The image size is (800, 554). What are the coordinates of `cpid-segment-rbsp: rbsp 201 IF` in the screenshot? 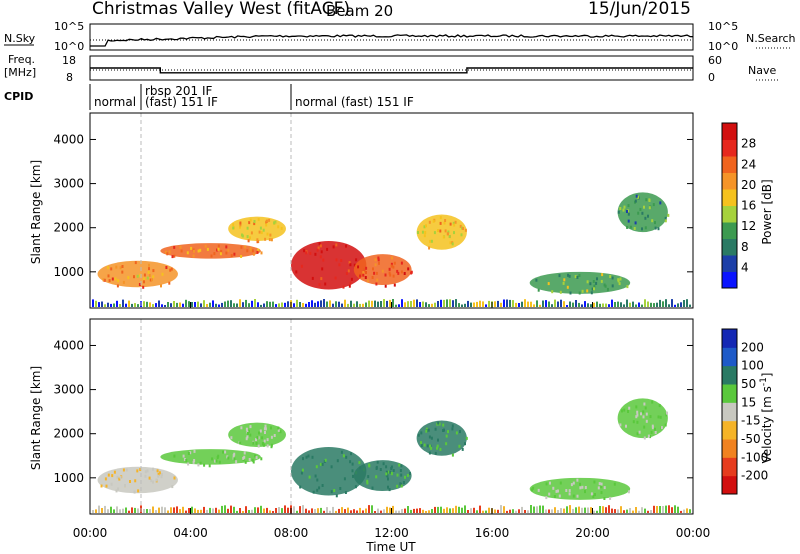 It's located at (178, 91).